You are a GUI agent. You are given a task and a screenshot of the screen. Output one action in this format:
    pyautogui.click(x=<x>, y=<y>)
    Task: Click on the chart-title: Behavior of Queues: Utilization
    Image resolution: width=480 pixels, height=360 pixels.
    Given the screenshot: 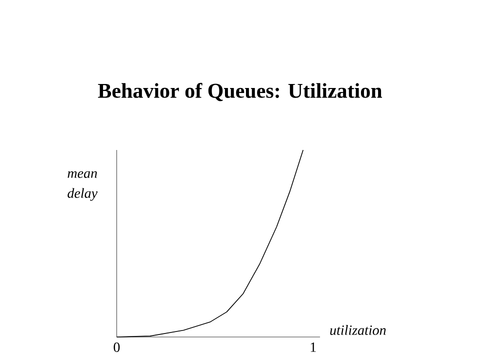 What is the action you would take?
    pyautogui.click(x=240, y=92)
    